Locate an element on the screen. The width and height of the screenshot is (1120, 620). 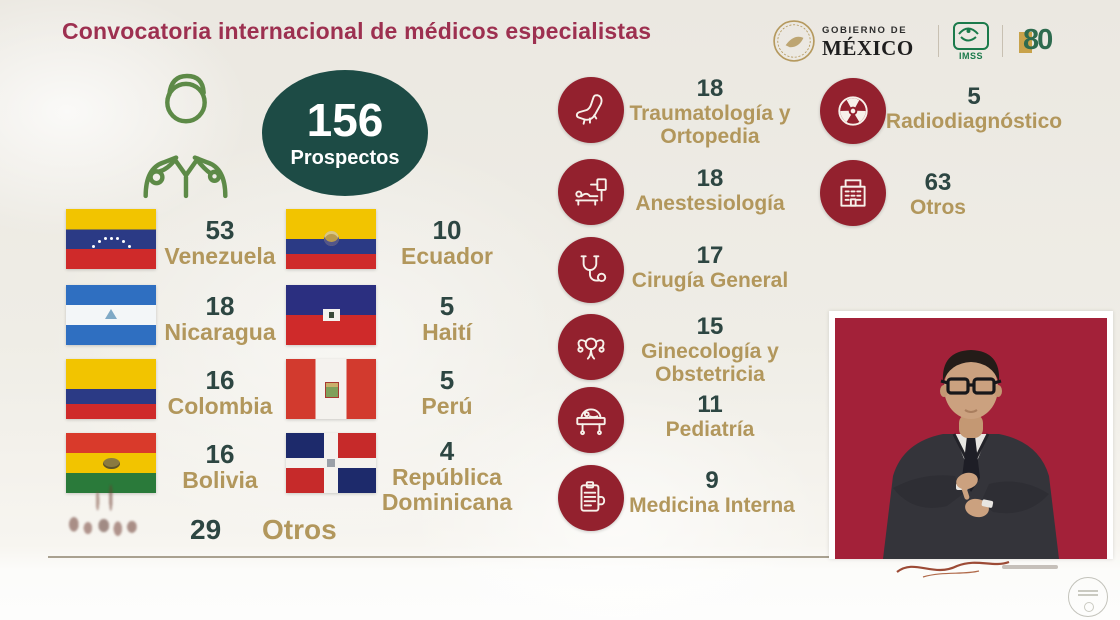
venezuela-flag is located at coordinates (111, 239).